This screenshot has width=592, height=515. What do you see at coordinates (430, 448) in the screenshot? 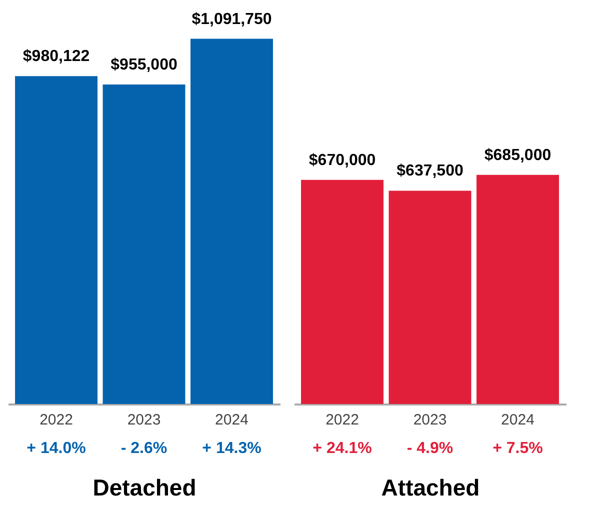
I see `text: - 4.9%` at bounding box center [430, 448].